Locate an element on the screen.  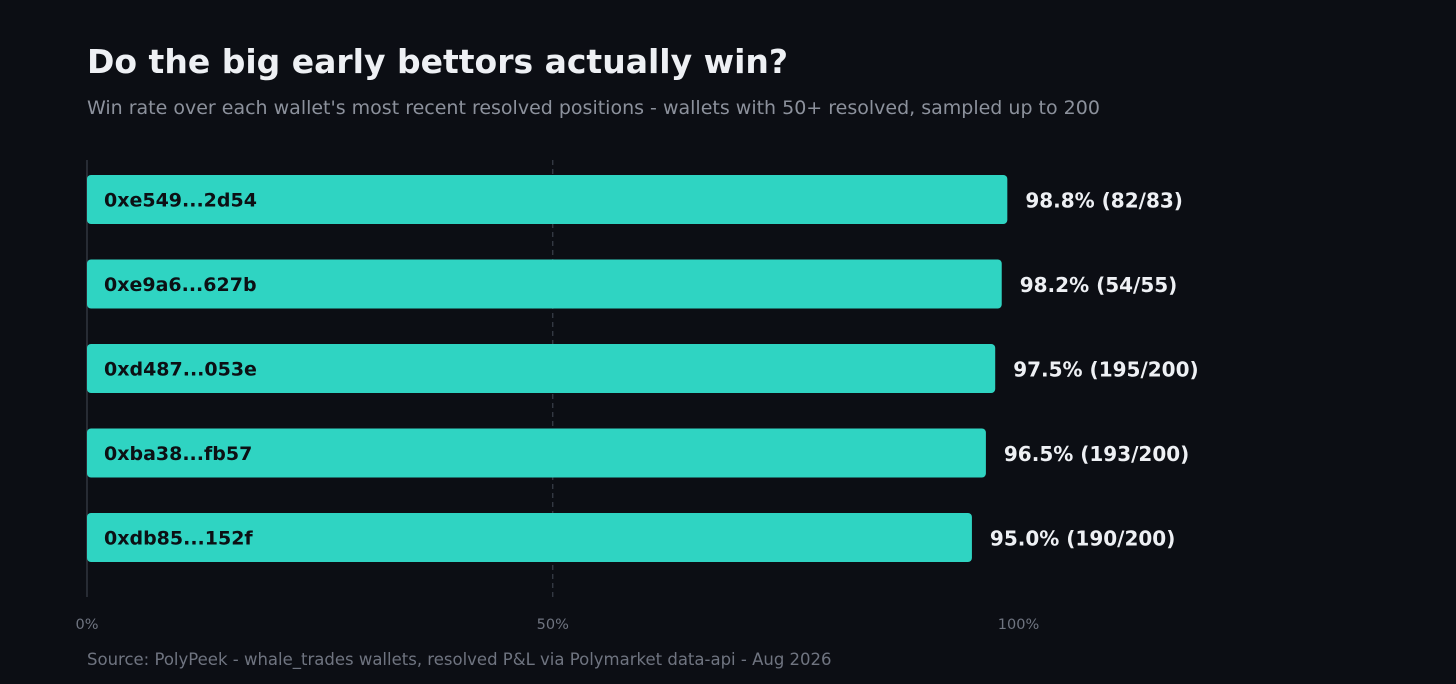
x-tick-label: 0% is located at coordinates (86, 625).